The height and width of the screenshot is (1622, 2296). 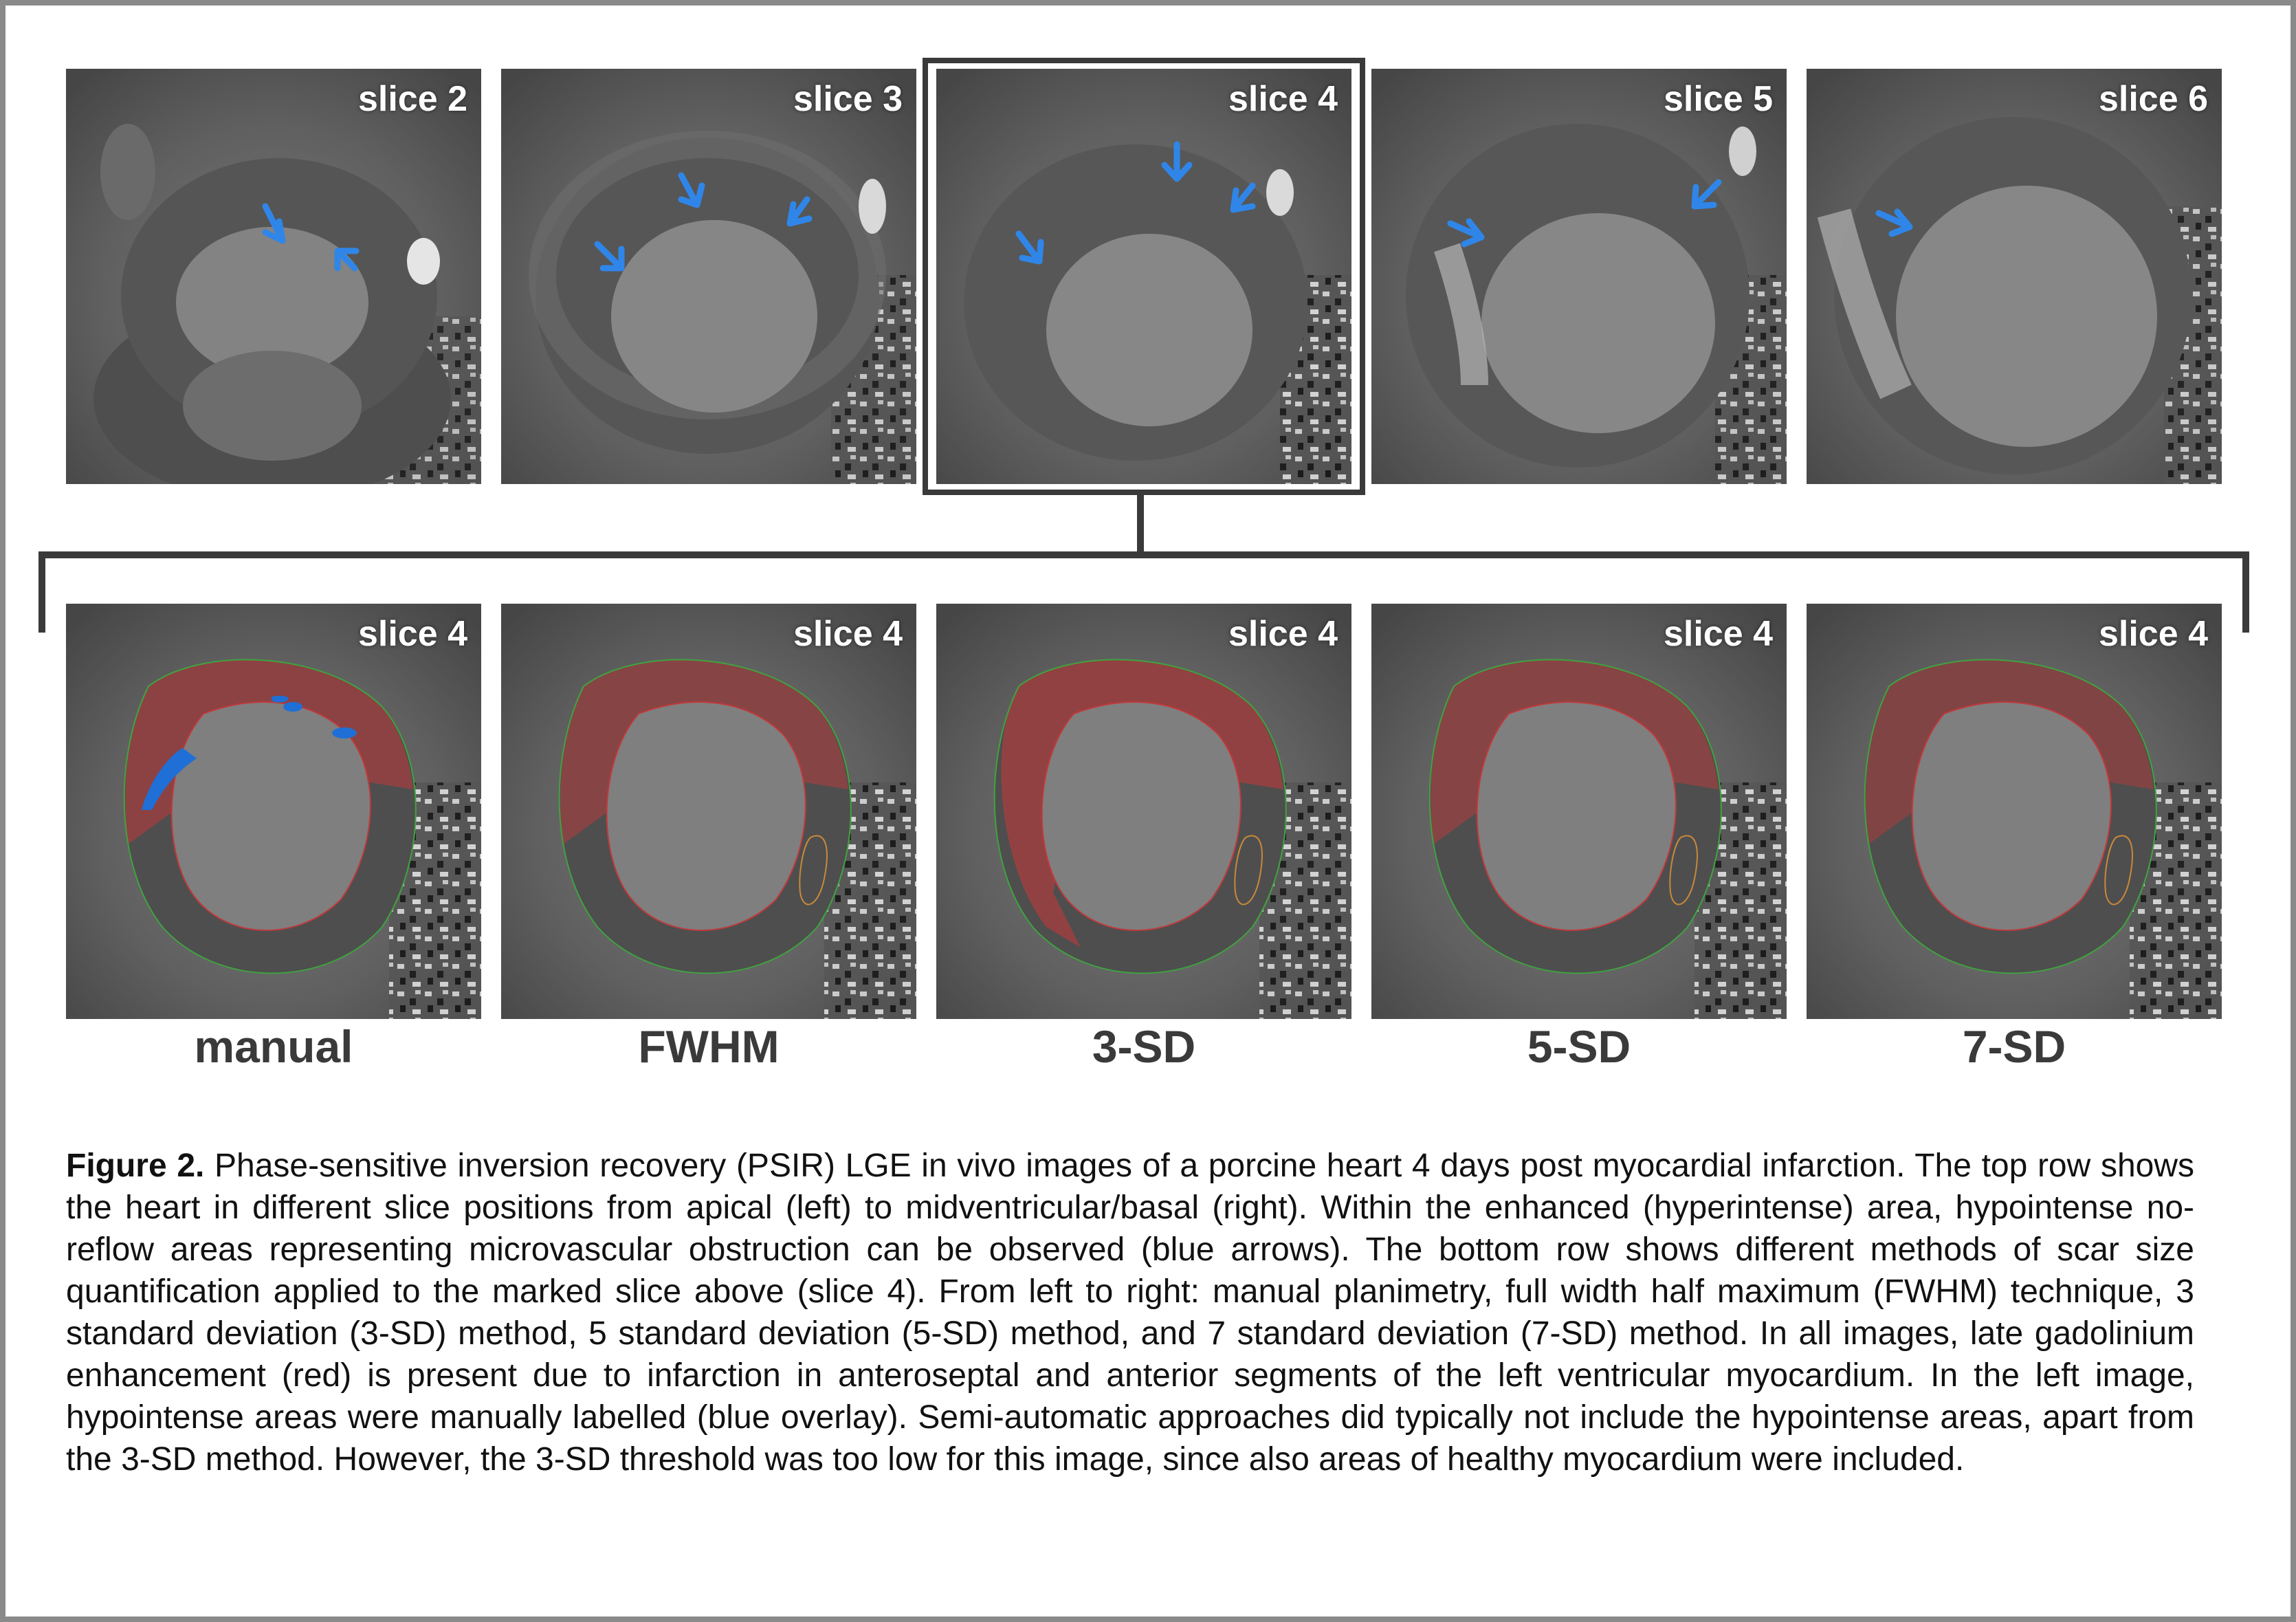 What do you see at coordinates (412, 99) in the screenshot?
I see `slice-label: slice 2` at bounding box center [412, 99].